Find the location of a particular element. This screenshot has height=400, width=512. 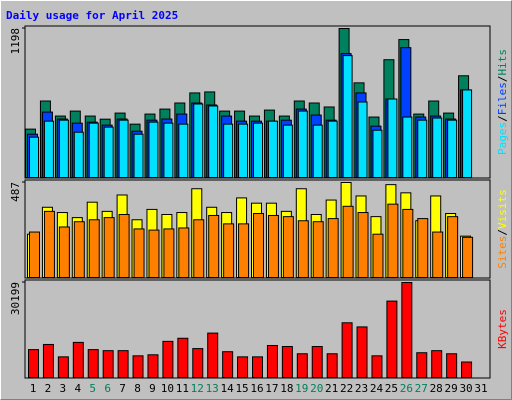

x-tick-label: 18 is located at coordinates (286, 388).